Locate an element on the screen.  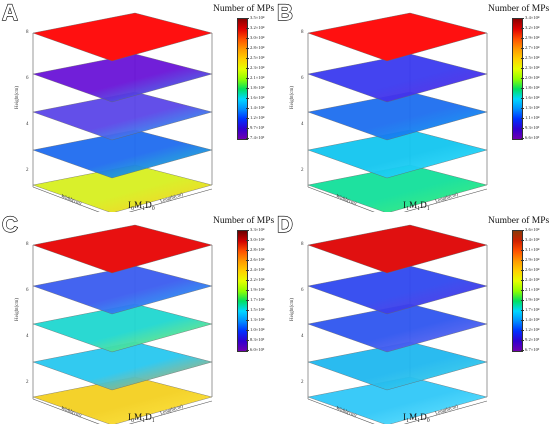
height-axis-label: Height(cm) is located at coordinates (18, 309).